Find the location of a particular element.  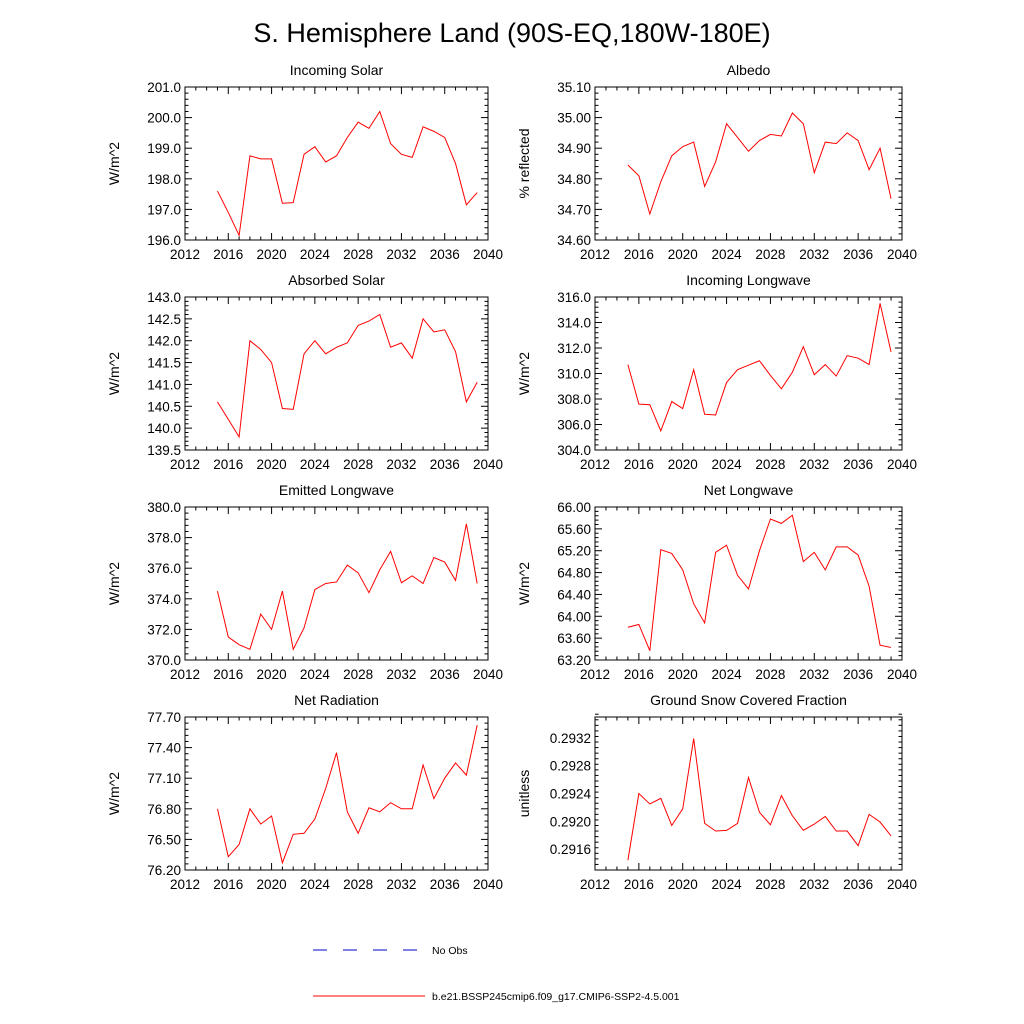

y-tick-label: 200.0 is located at coordinates (164, 118).